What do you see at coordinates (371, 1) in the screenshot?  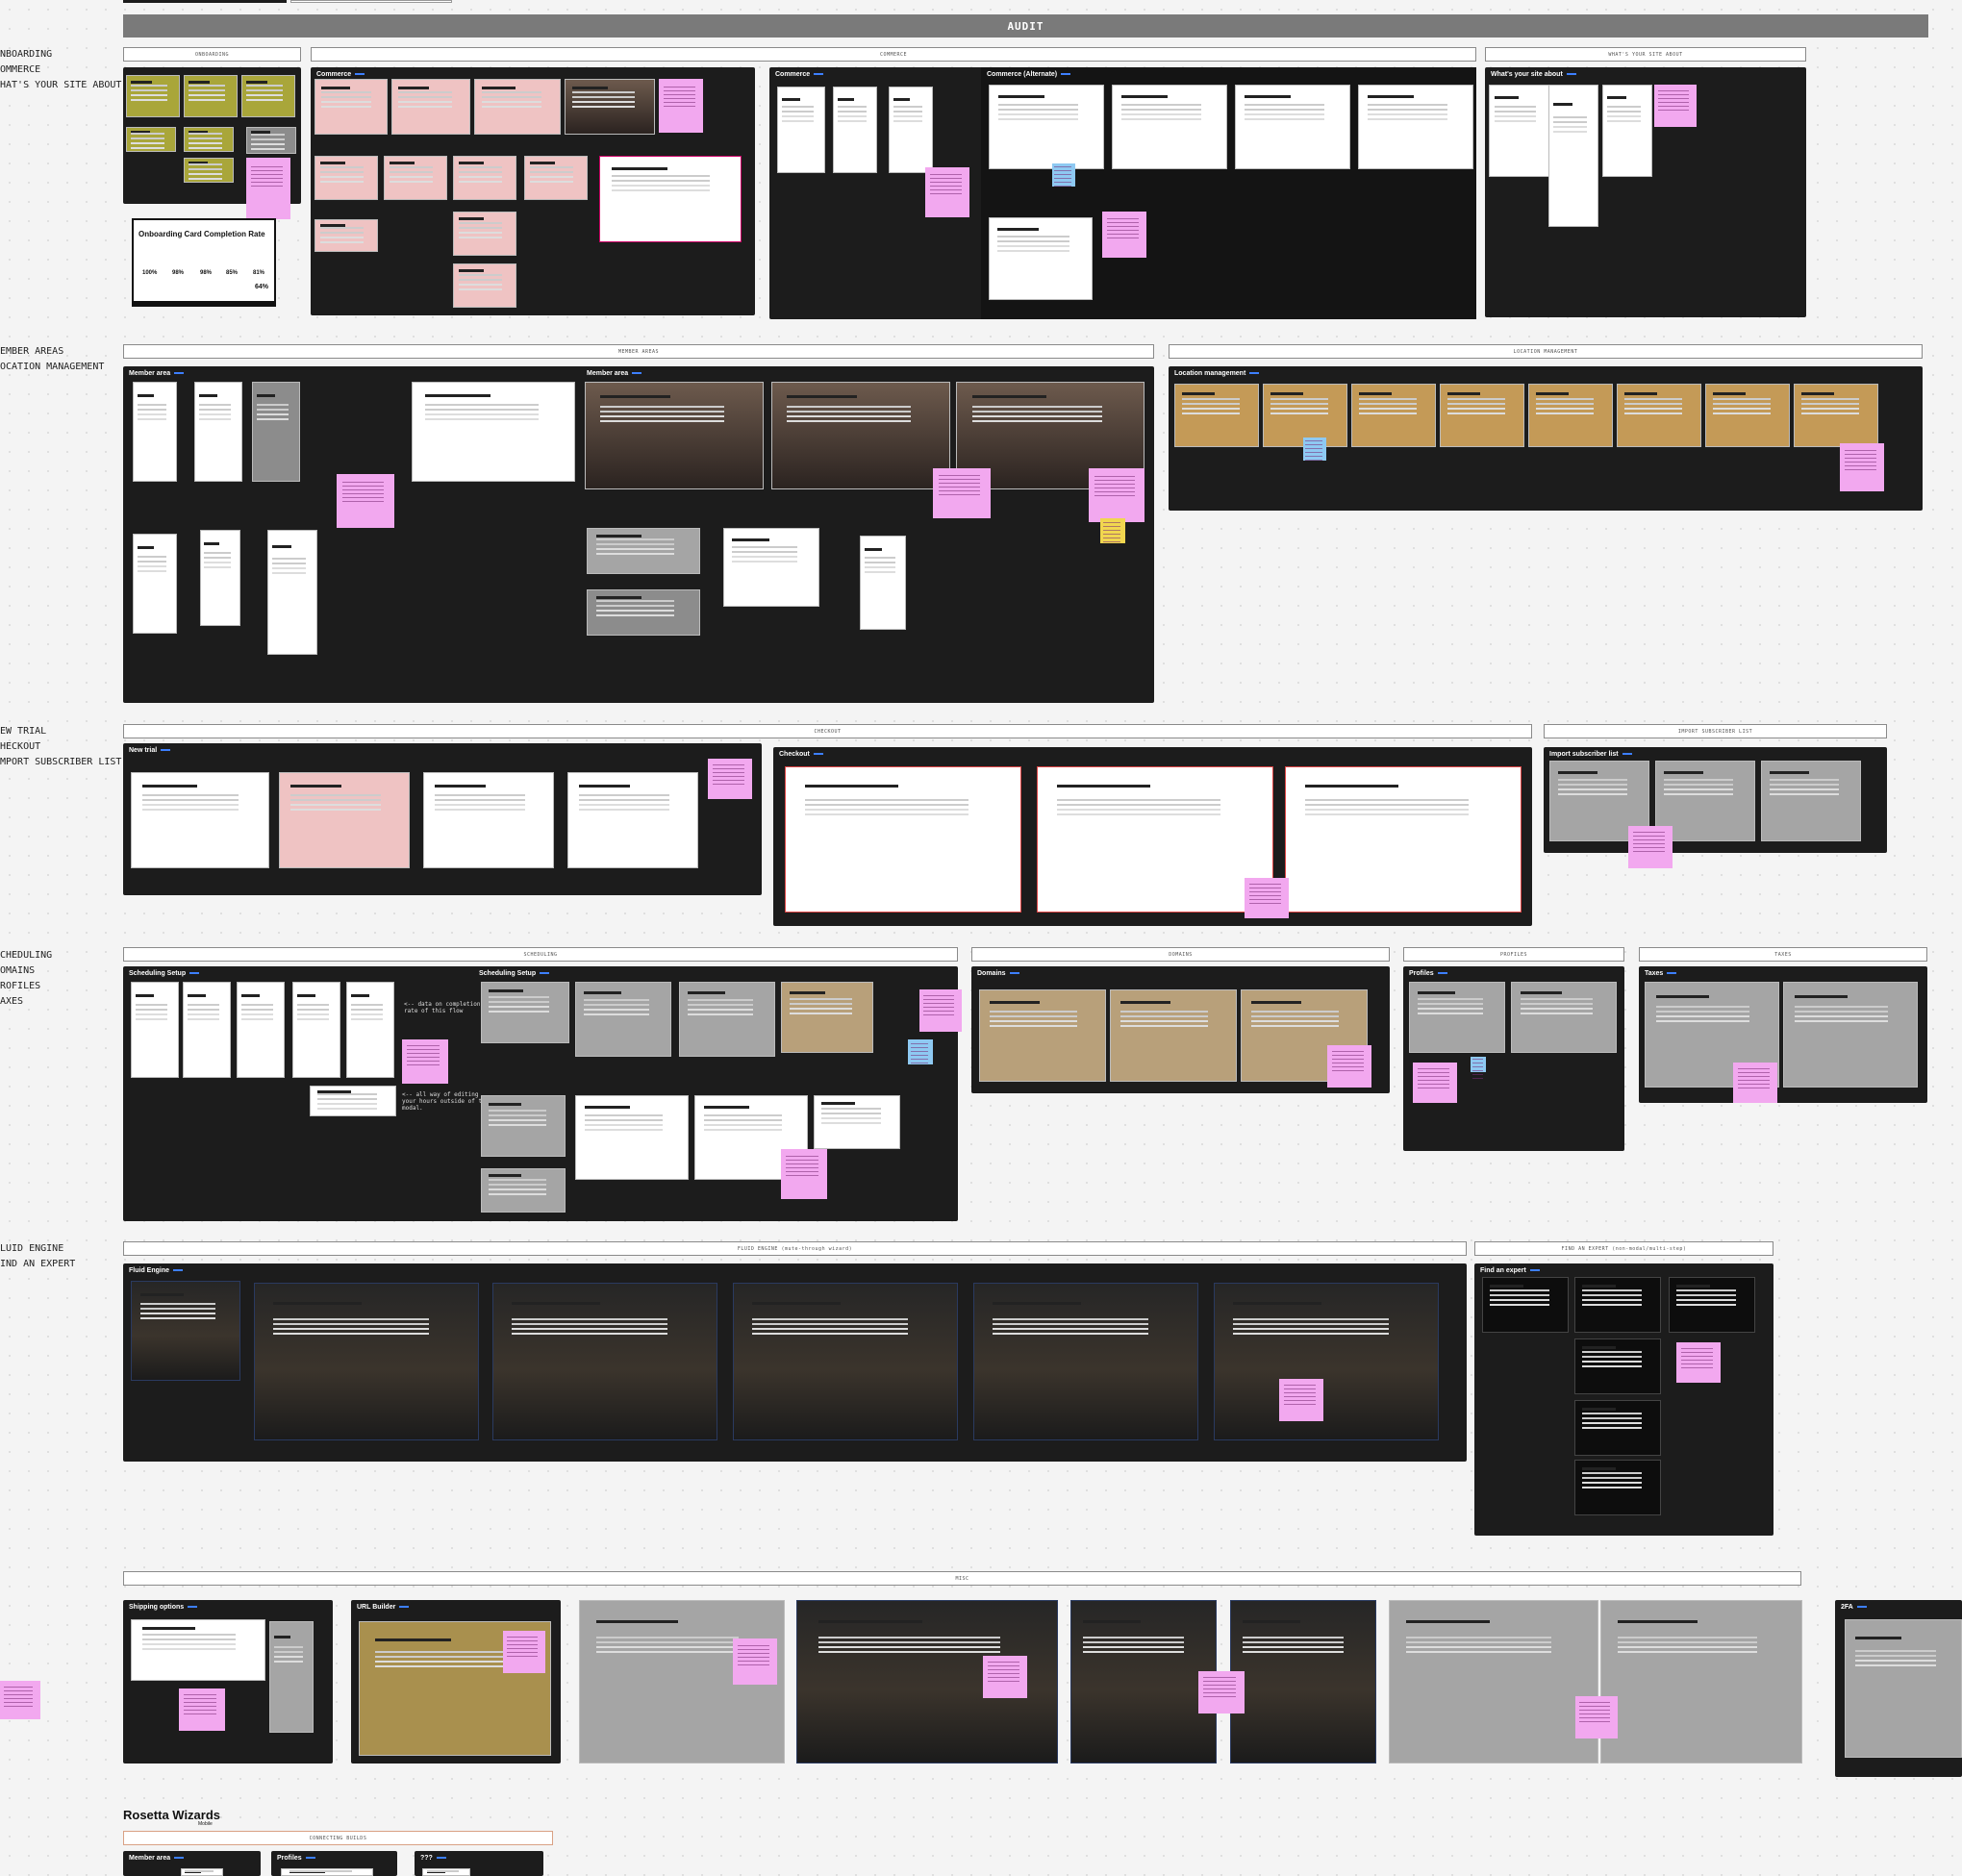 I see `top-tab-right` at bounding box center [371, 1].